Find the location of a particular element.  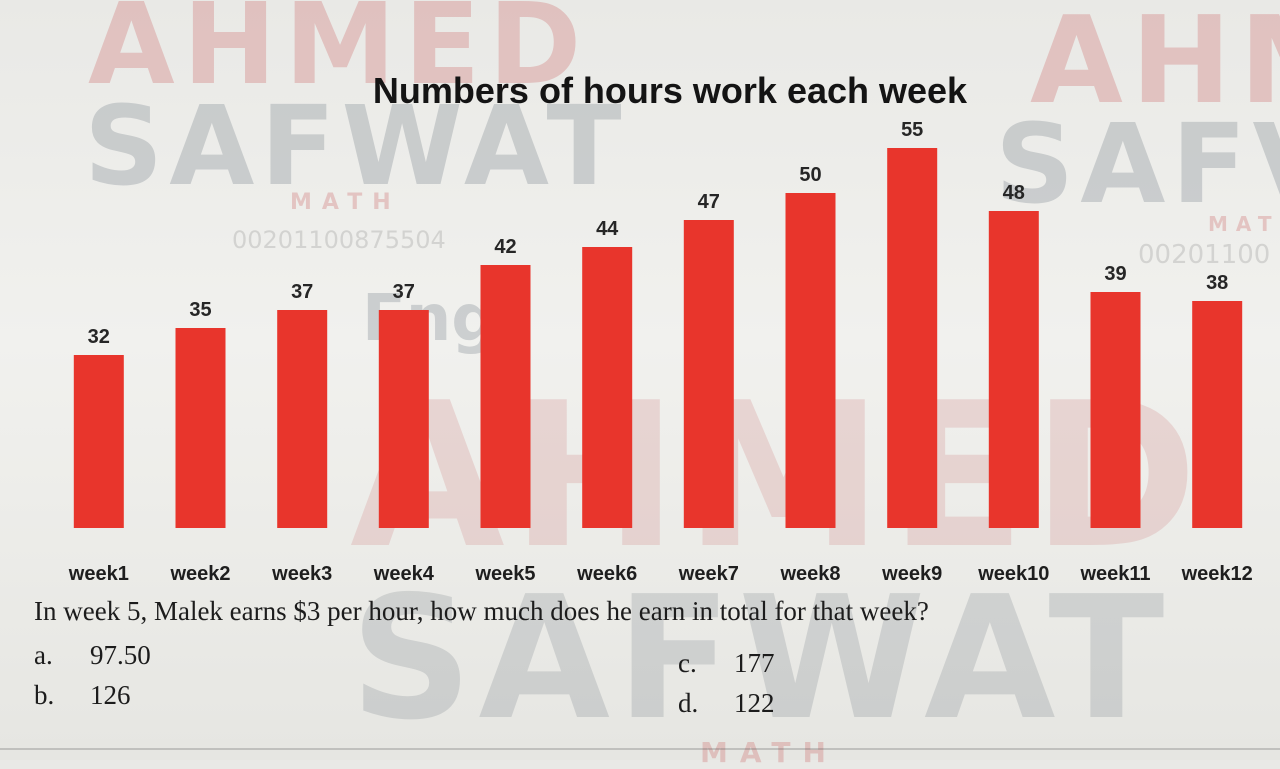

category-label-week1: week1 is located at coordinates (98, 574).